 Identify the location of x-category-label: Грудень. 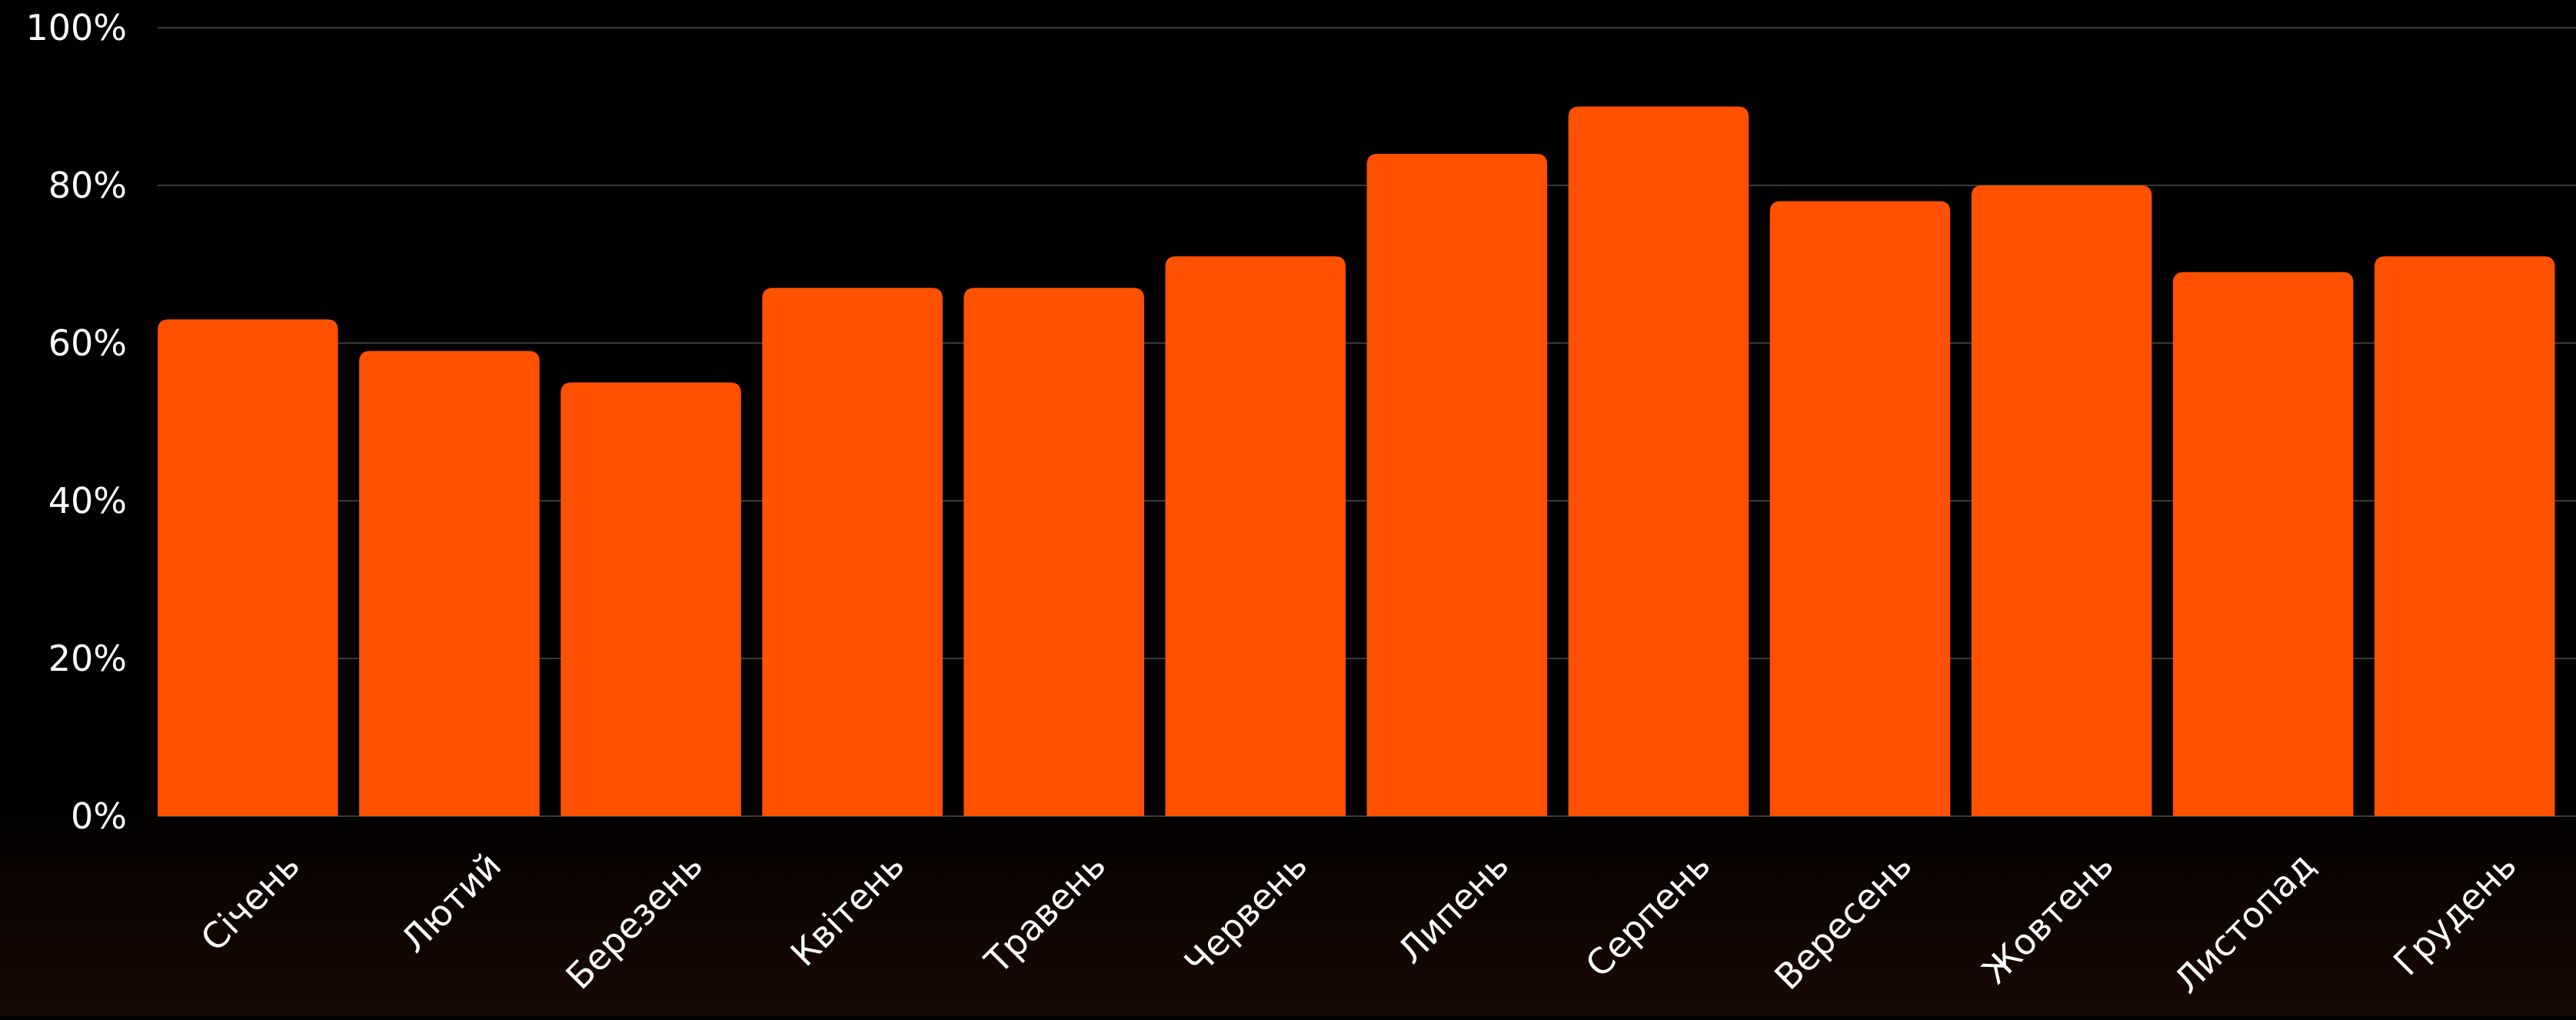
(2454, 915).